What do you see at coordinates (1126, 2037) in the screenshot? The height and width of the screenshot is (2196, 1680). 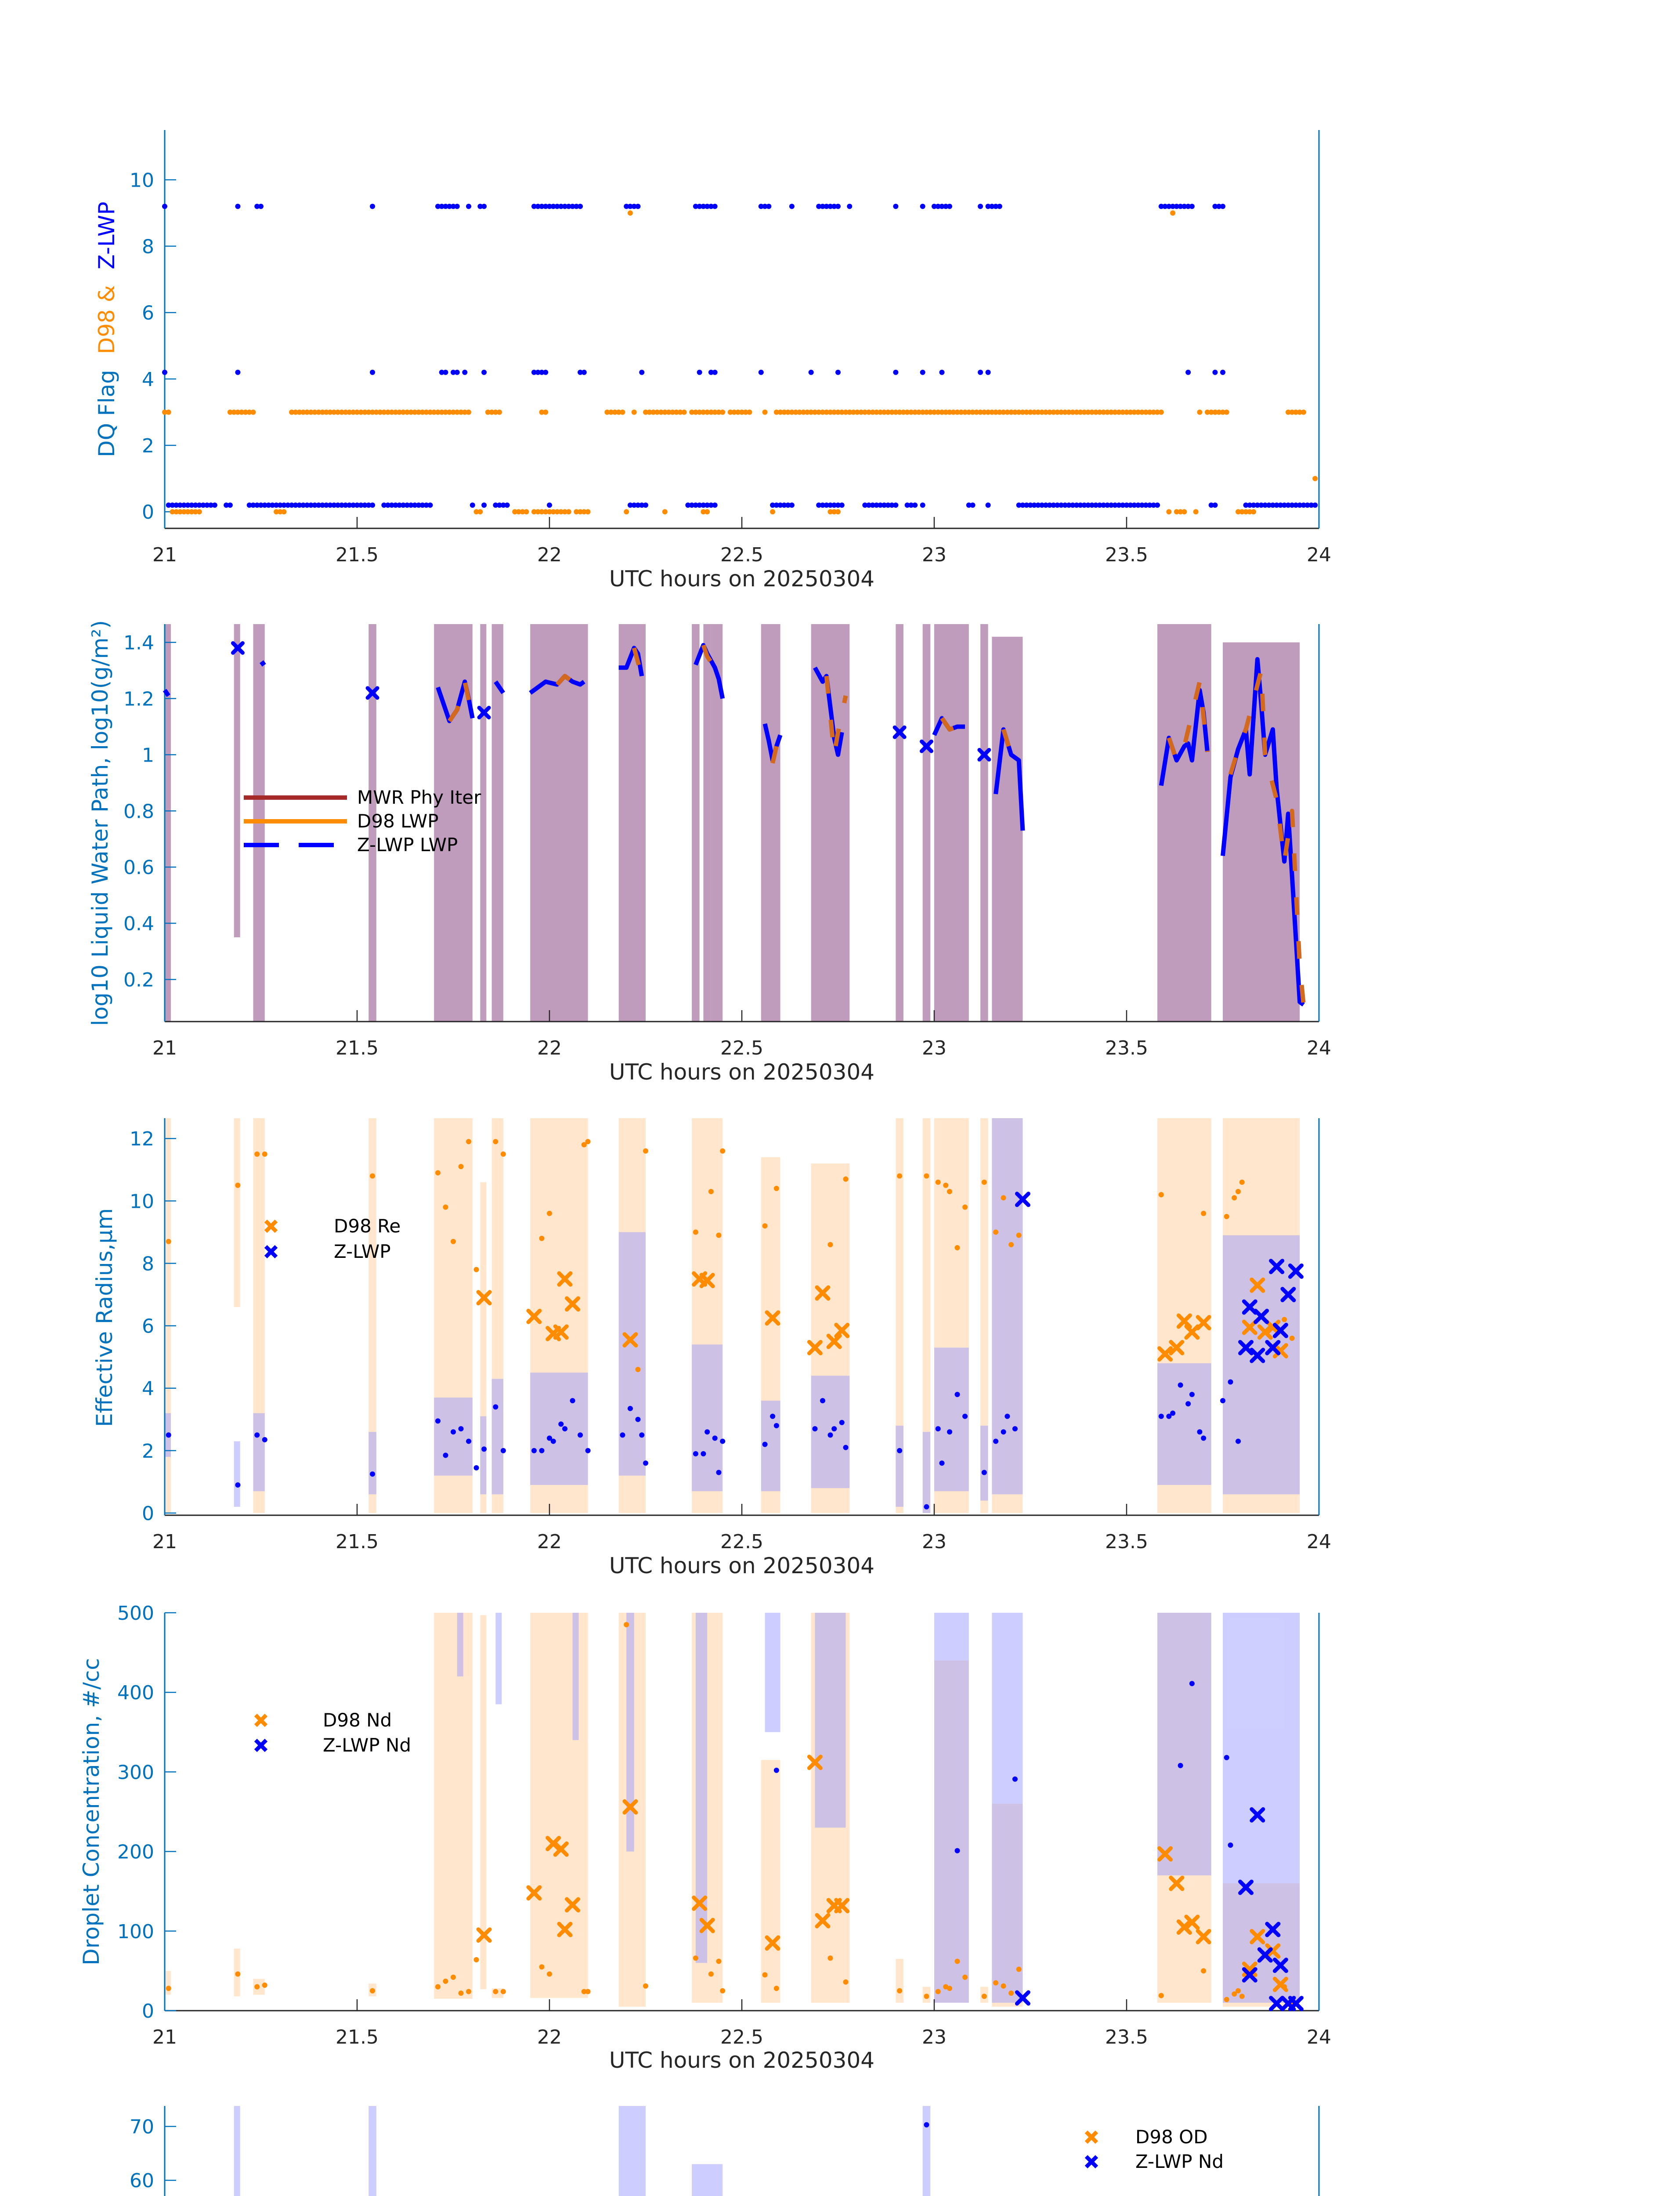 I see `x-tick-label: 23.5` at bounding box center [1126, 2037].